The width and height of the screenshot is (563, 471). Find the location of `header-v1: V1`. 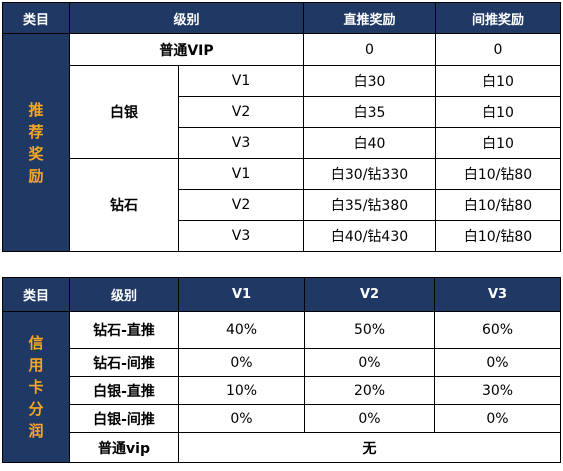

header-v1: V1 is located at coordinates (241, 294).